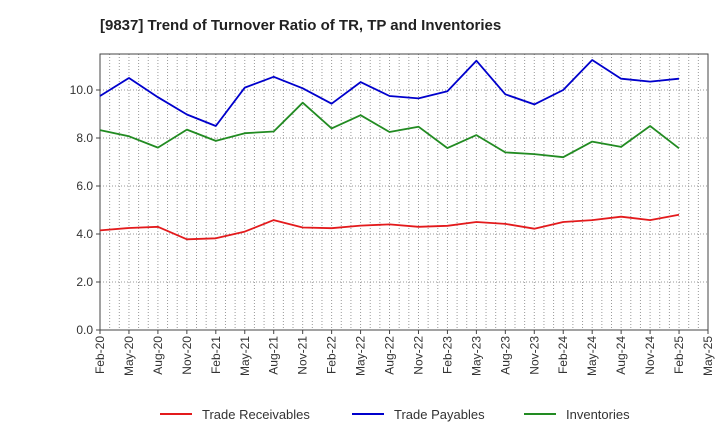 This screenshot has height=440, width=720. Describe the element at coordinates (361, 356) in the screenshot. I see `x-tick-label: May-22` at that location.